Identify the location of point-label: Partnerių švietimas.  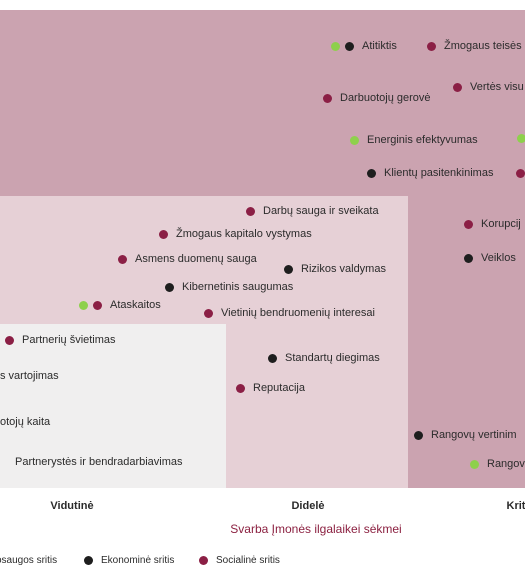
(69, 340).